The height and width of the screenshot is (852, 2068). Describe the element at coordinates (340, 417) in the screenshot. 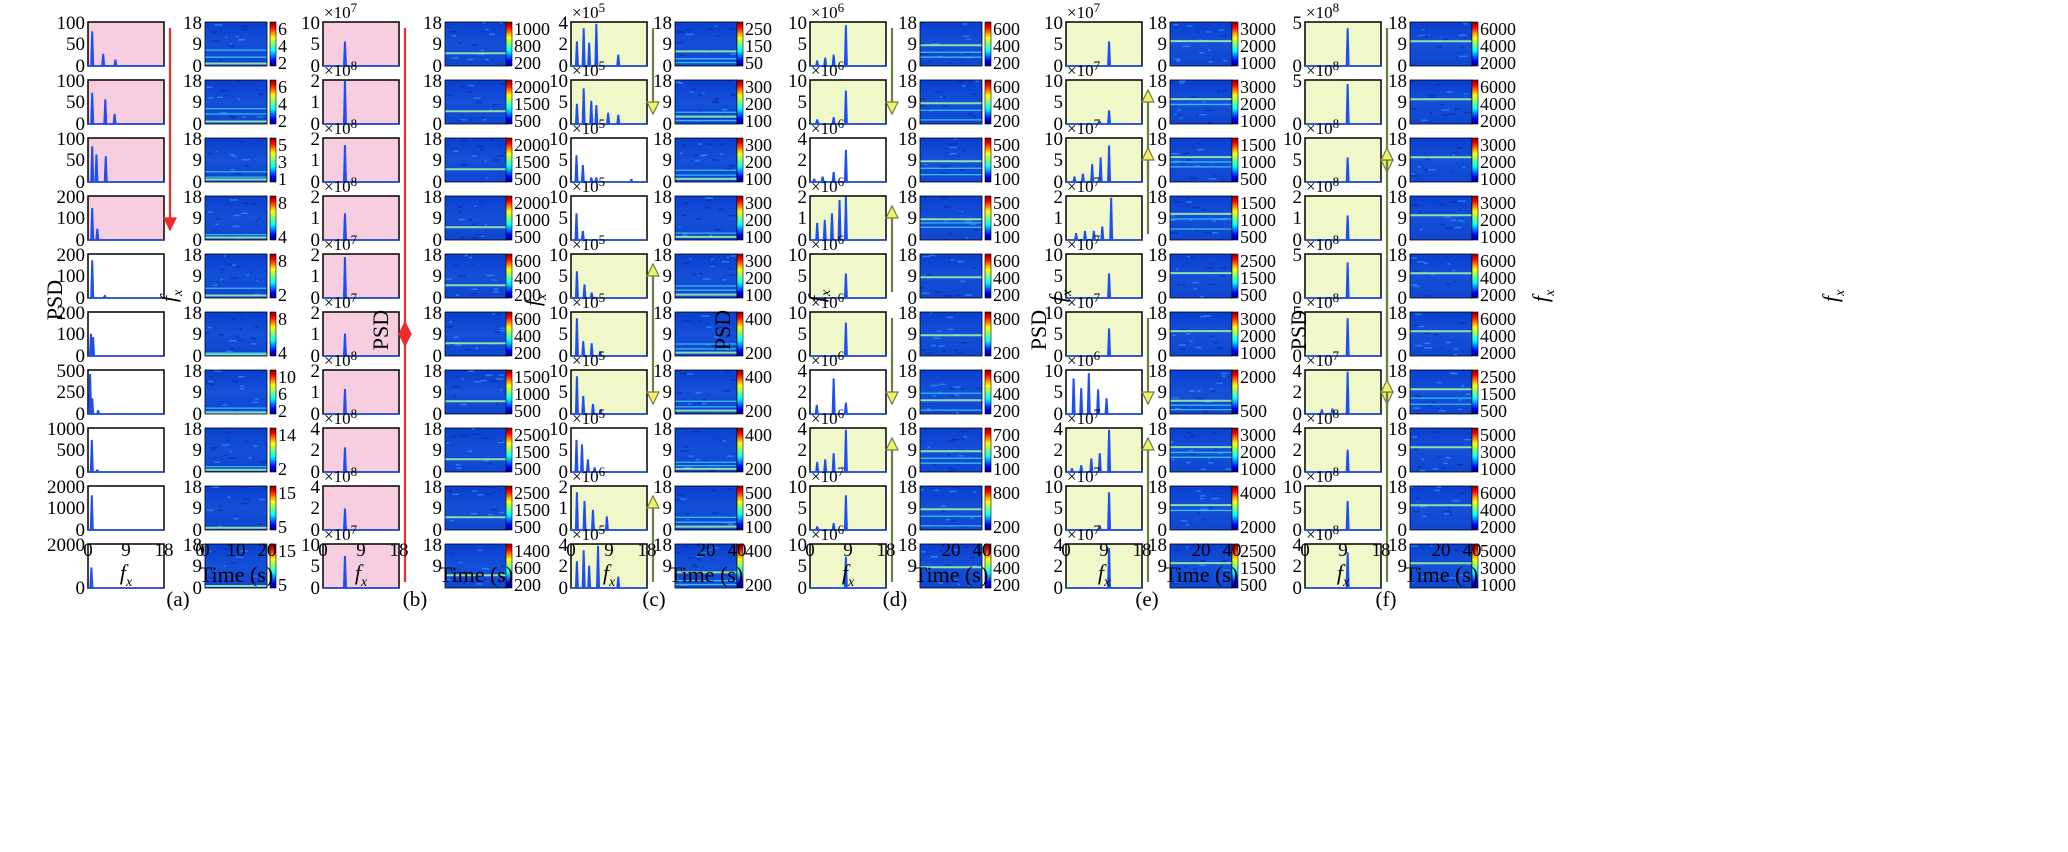

I see `psd-multiplier: ×10⁸` at that location.